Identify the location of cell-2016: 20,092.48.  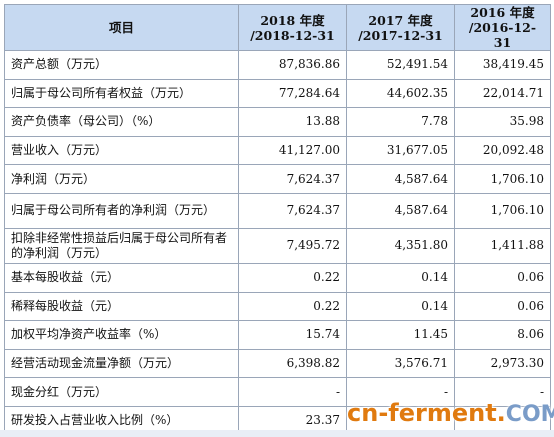
(502, 150).